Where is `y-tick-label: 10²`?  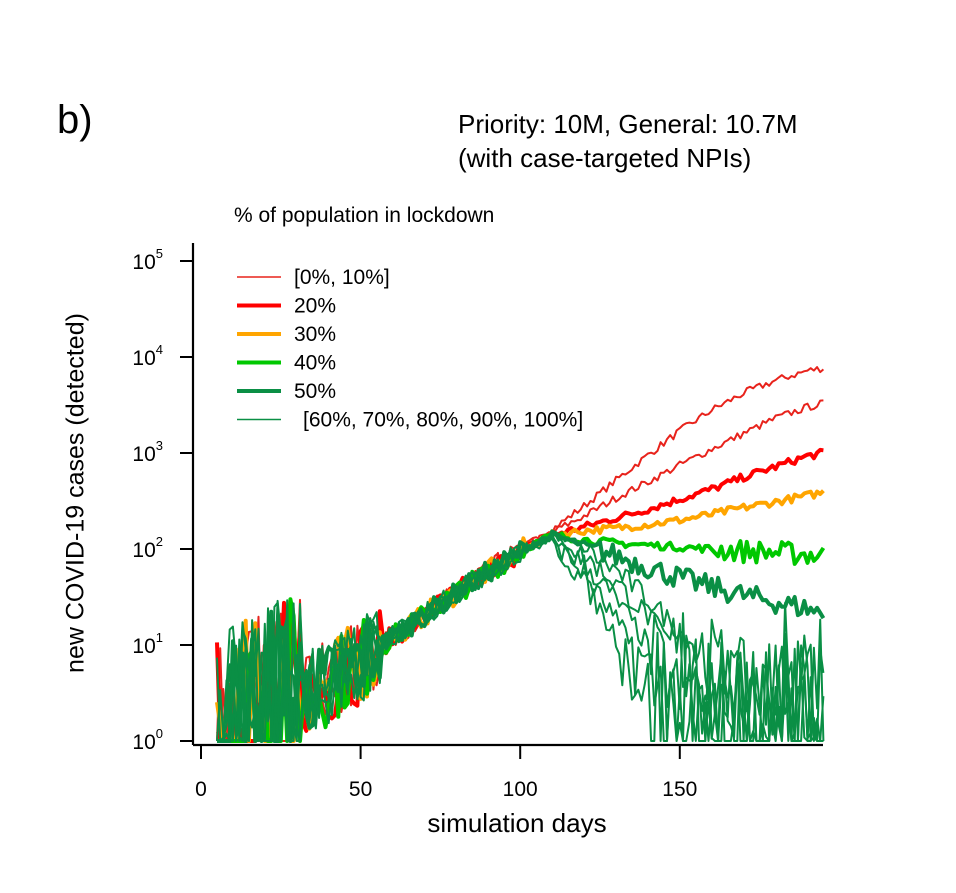 y-tick-label: 10² is located at coordinates (147, 548).